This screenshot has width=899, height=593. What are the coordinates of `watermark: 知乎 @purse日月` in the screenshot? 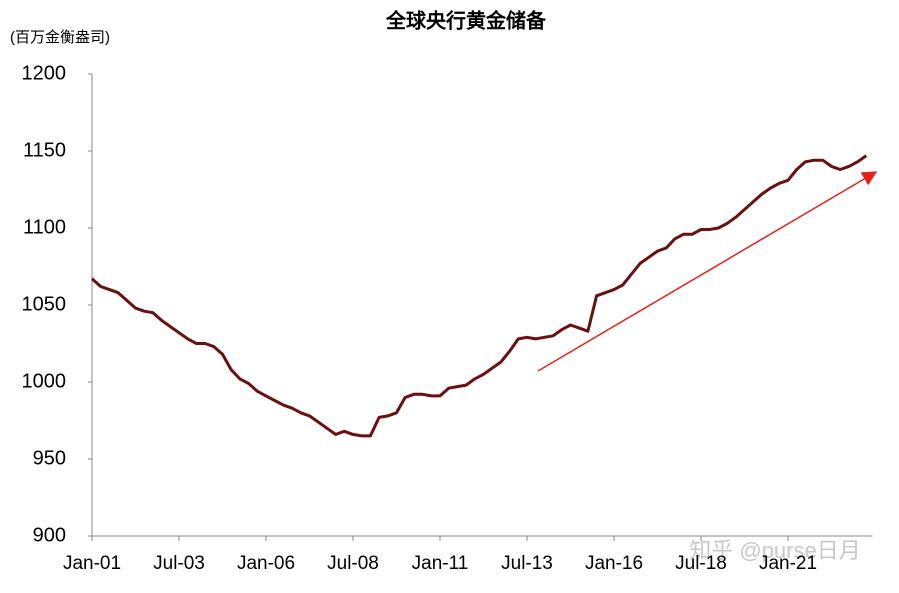 It's located at (774, 550).